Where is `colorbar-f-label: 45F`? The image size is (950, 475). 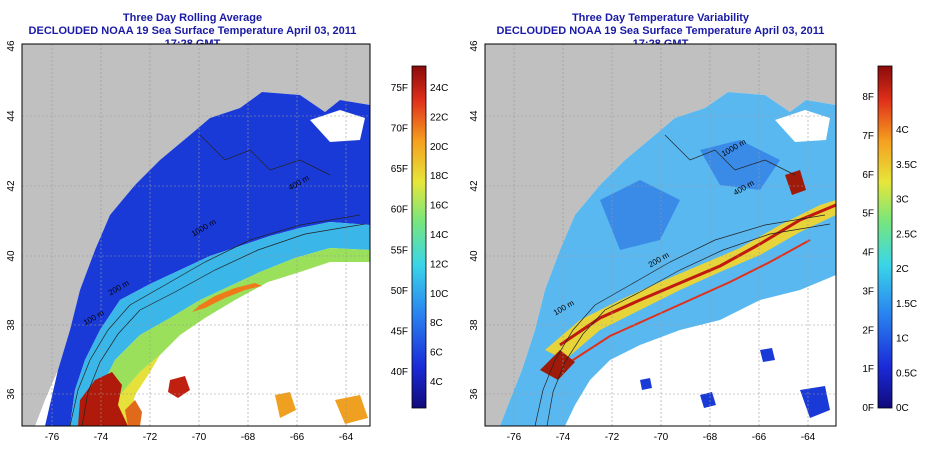
colorbar-f-label: 45F is located at coordinates (399, 331).